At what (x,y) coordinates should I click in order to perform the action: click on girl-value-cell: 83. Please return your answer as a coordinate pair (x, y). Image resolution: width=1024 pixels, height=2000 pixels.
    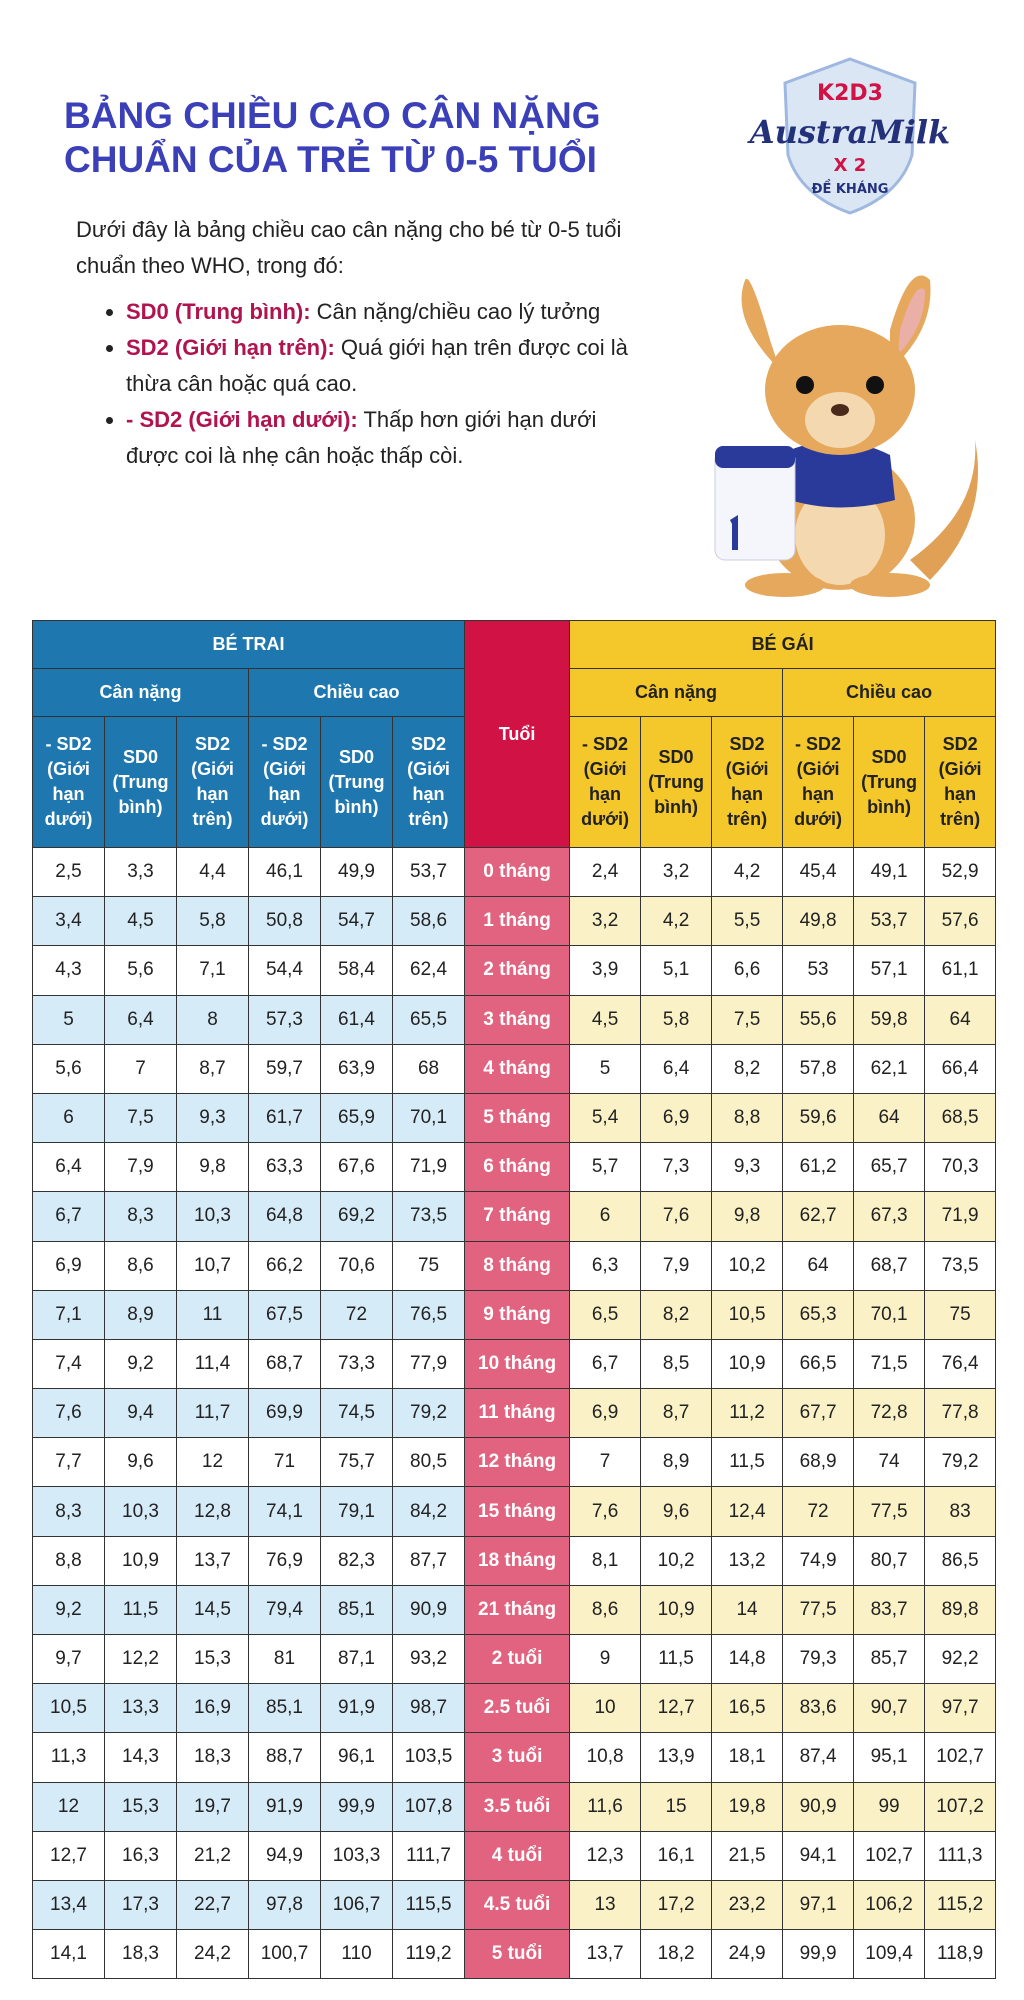
    Looking at the image, I should click on (960, 1511).